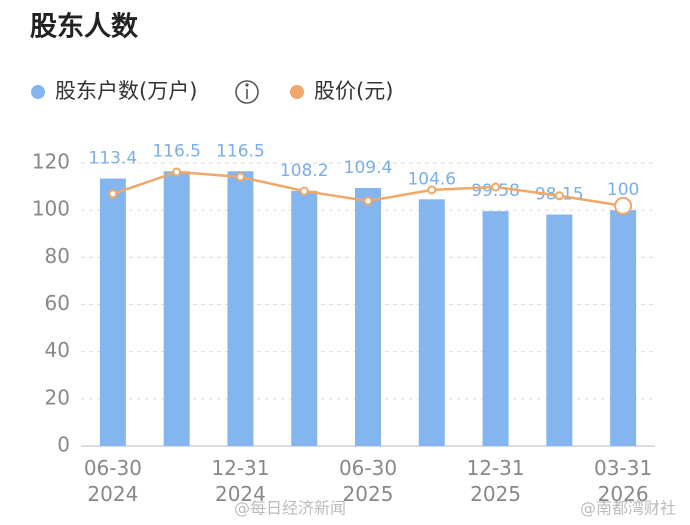 The height and width of the screenshot is (525, 690). What do you see at coordinates (290, 508) in the screenshot?
I see `watermark: @每日经济新闻` at bounding box center [290, 508].